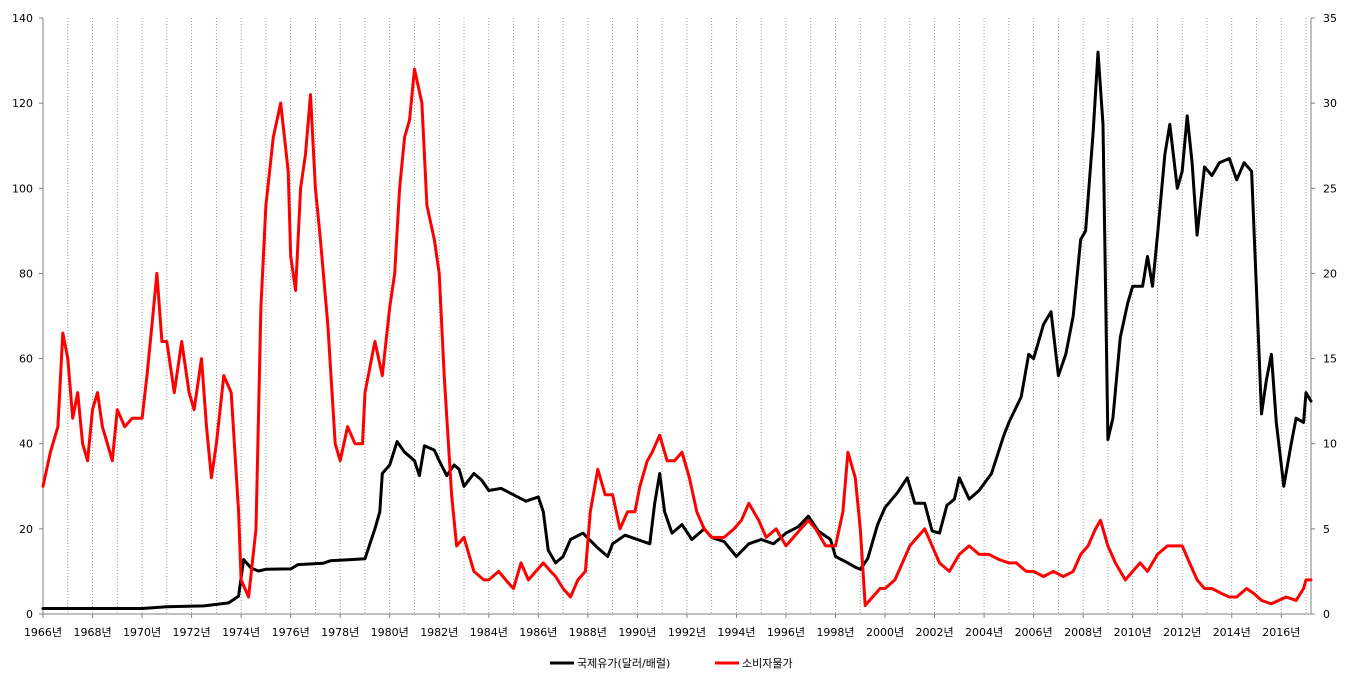 The image size is (1350, 688). What do you see at coordinates (1330, 444) in the screenshot?
I see `right-tick-label-10: 10` at bounding box center [1330, 444].